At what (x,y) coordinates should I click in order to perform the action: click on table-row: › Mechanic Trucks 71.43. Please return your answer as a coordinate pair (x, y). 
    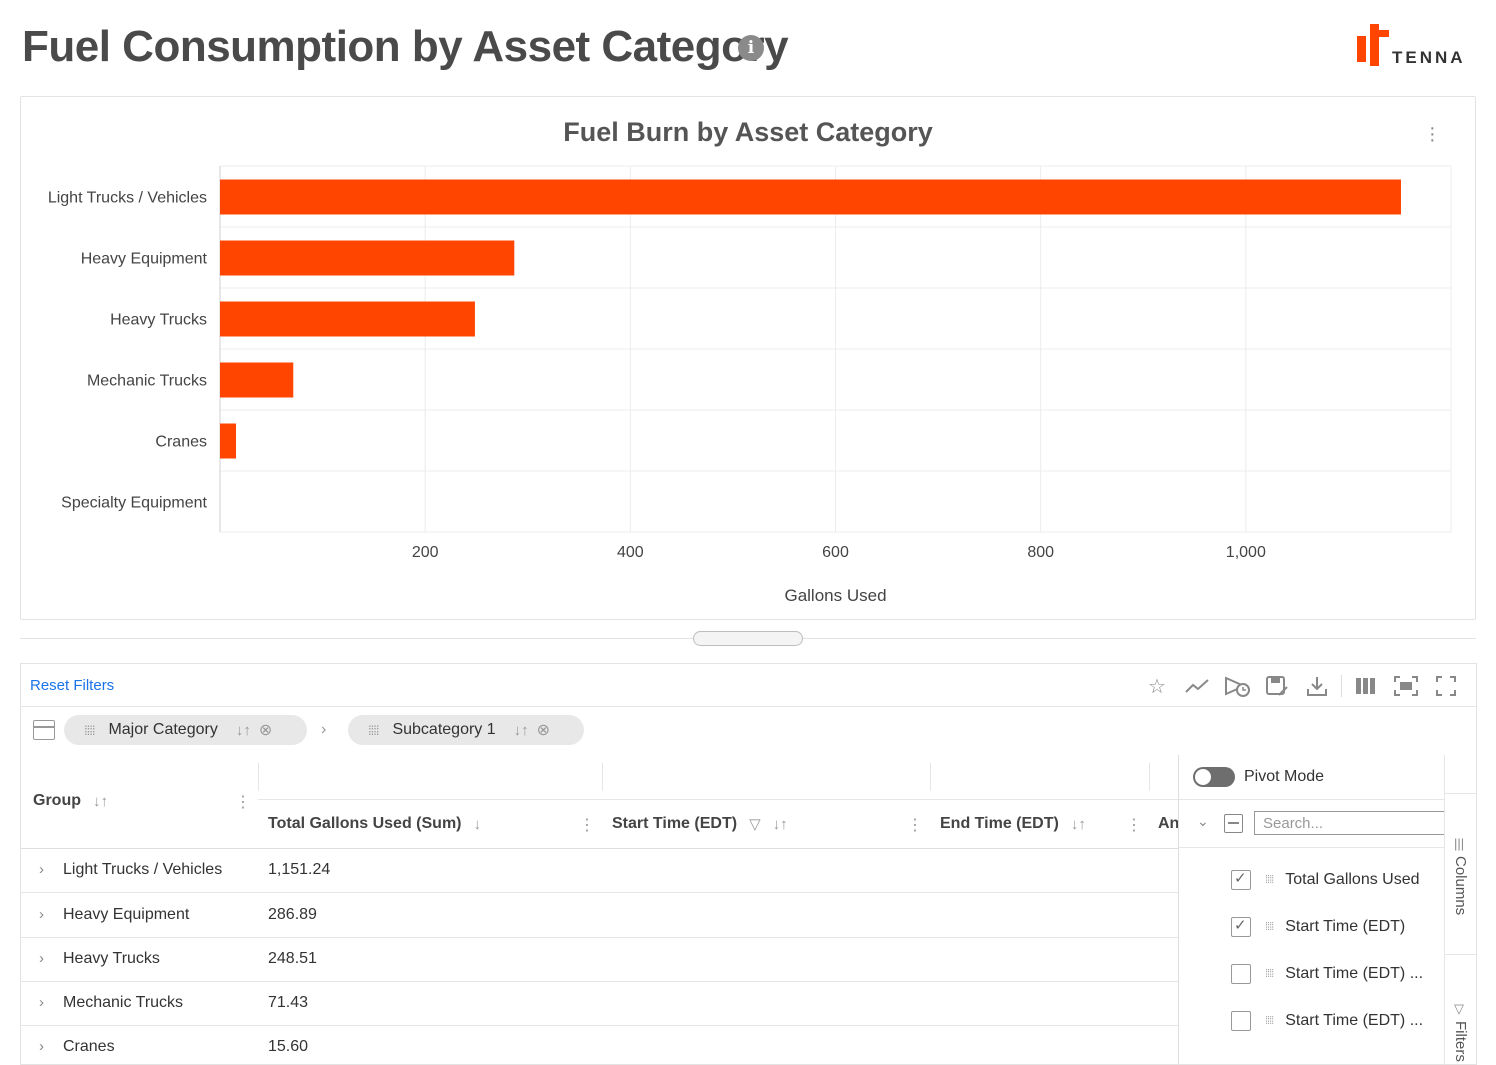
    Looking at the image, I should click on (599, 1003).